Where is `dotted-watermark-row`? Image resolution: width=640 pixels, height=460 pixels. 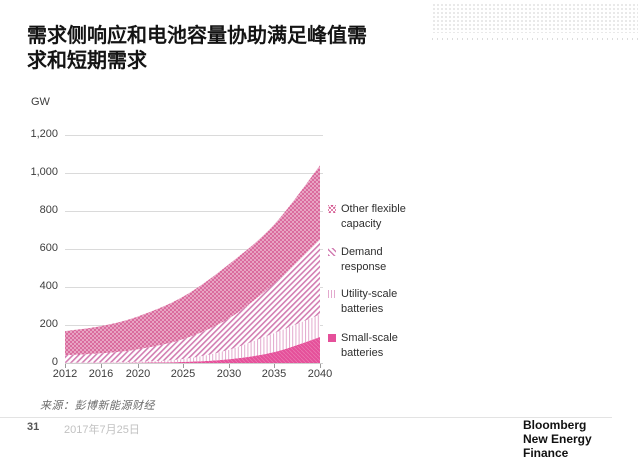 dotted-watermark-row is located at coordinates (535, 39).